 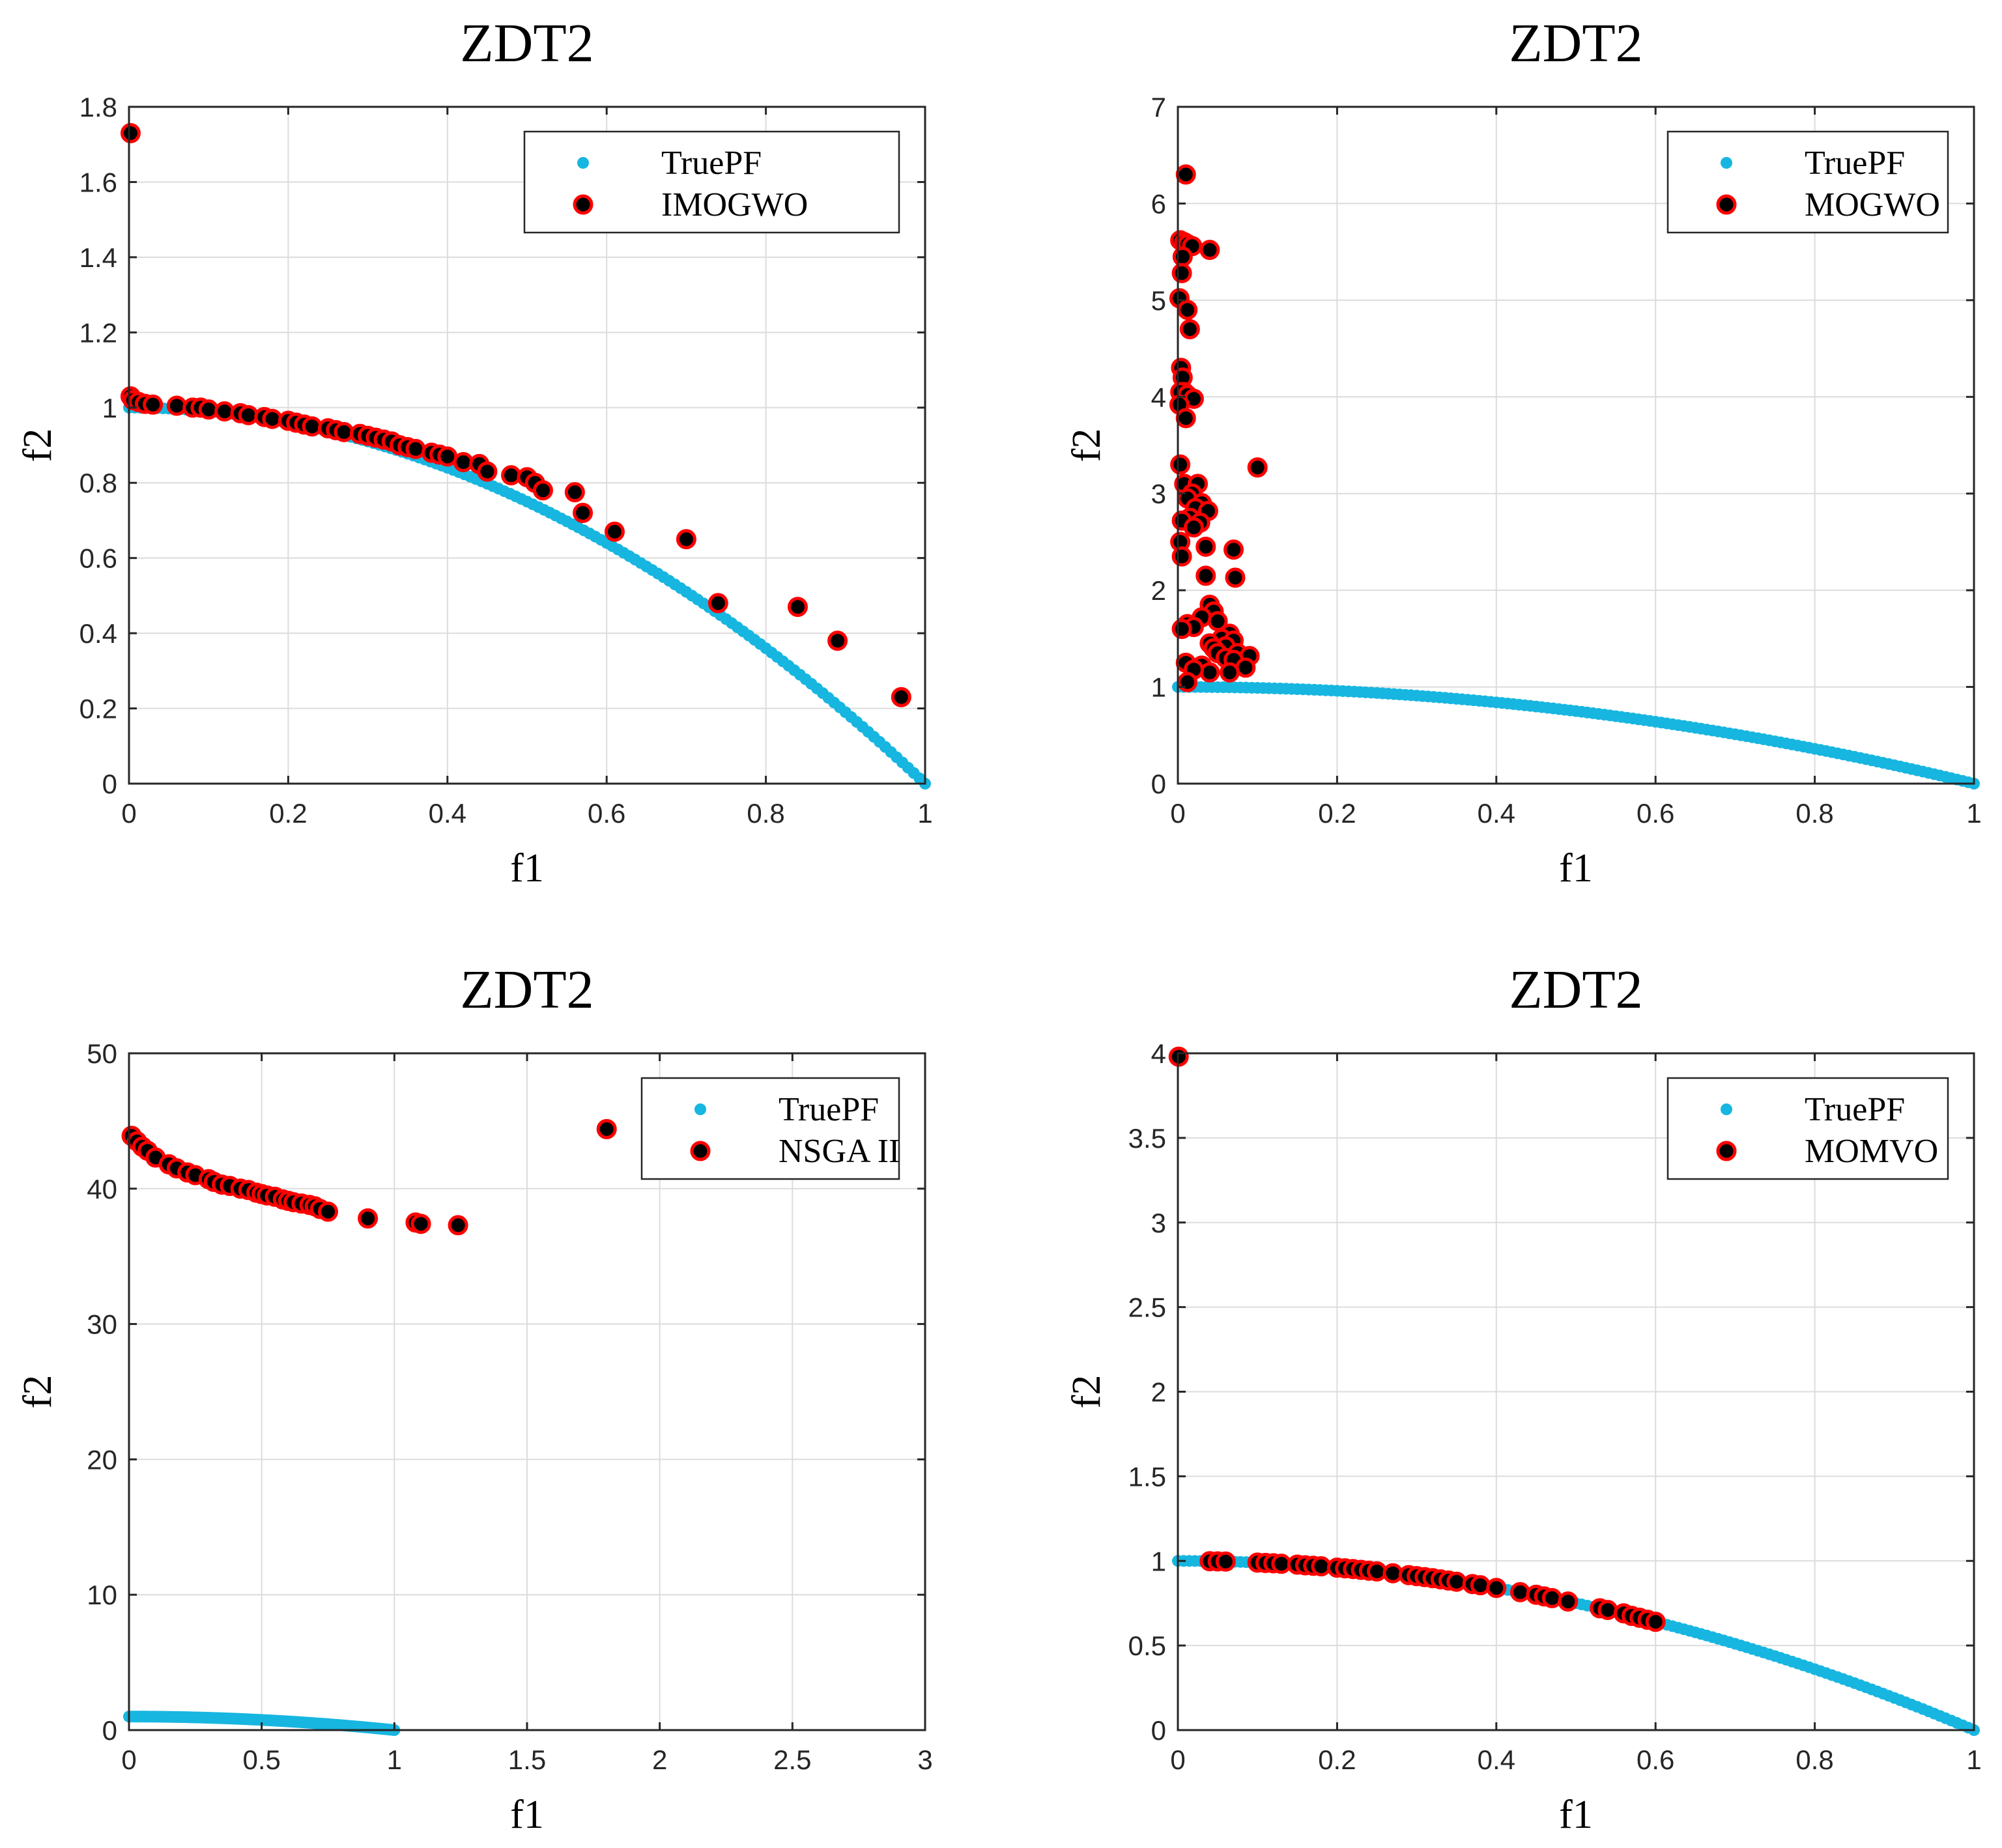 What do you see at coordinates (659, 1760) in the screenshot?
I see `x-tick-label: 2` at bounding box center [659, 1760].